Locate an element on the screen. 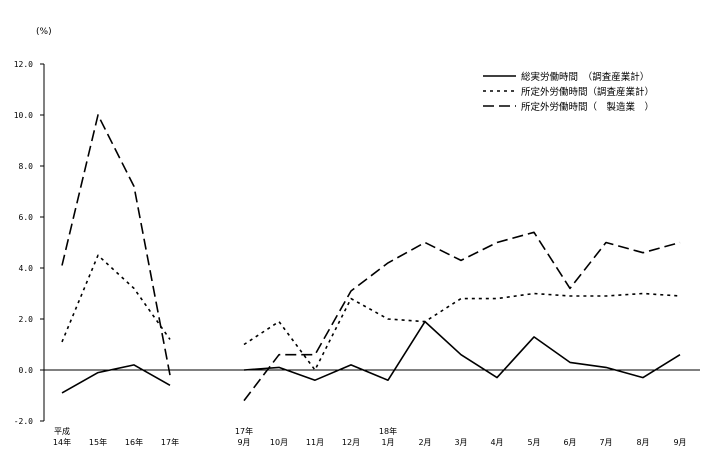  y-tick-labels: 12.0 10.0 8.0 6.0 4.0 2.0 0.0 -2.0 is located at coordinates (29, 243).